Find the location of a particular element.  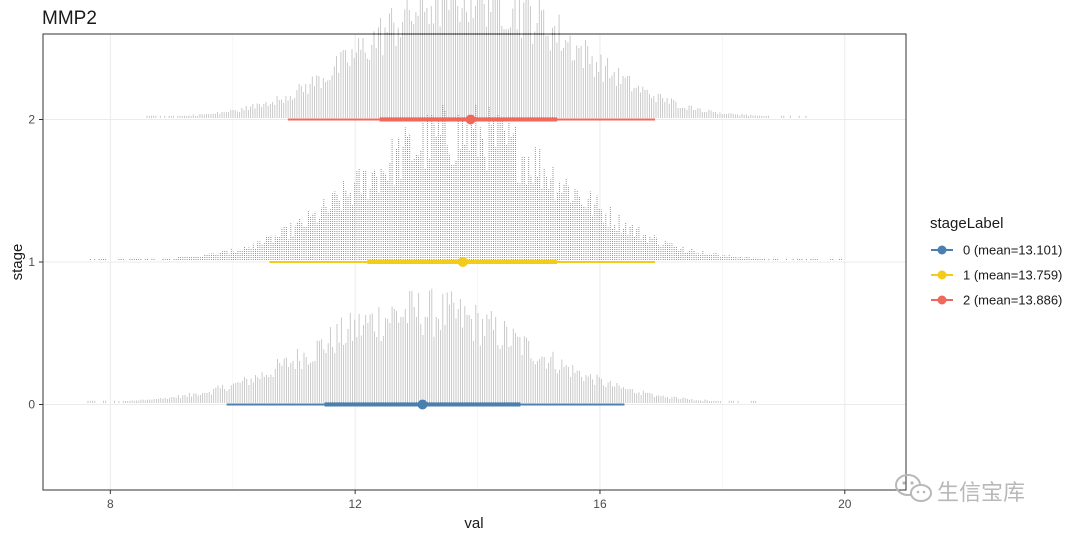

y-tick-label: 1 is located at coordinates (31, 262).